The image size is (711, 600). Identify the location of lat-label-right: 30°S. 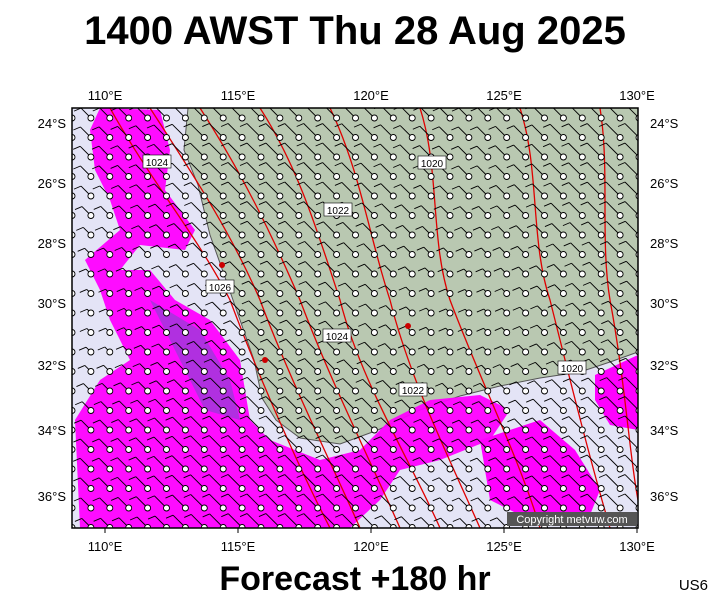
(664, 303).